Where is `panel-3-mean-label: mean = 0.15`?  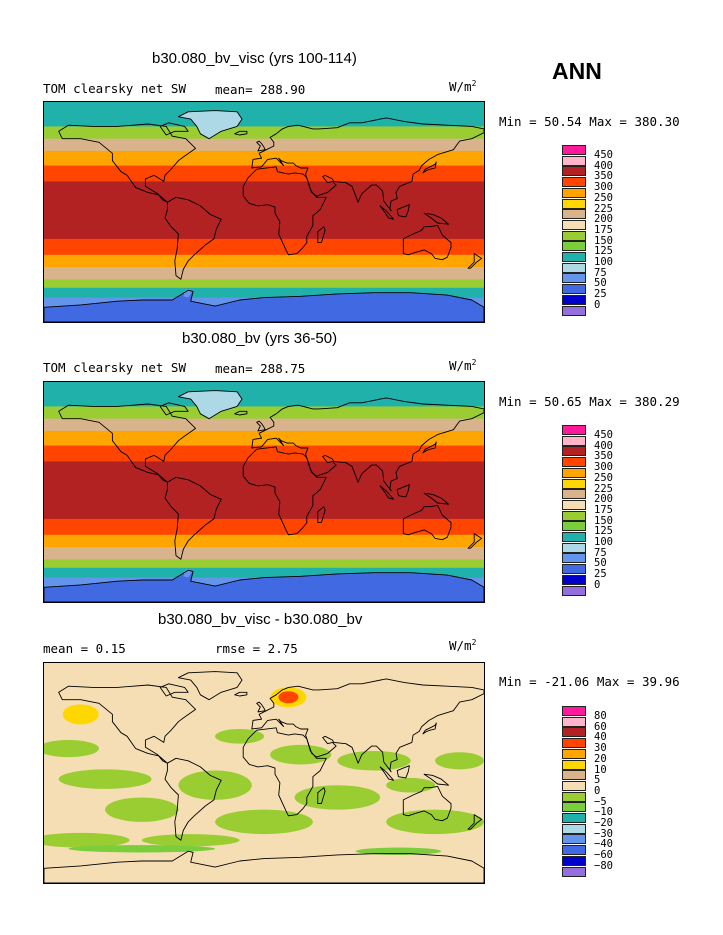 panel-3-mean-label: mean = 0.15 is located at coordinates (84, 648).